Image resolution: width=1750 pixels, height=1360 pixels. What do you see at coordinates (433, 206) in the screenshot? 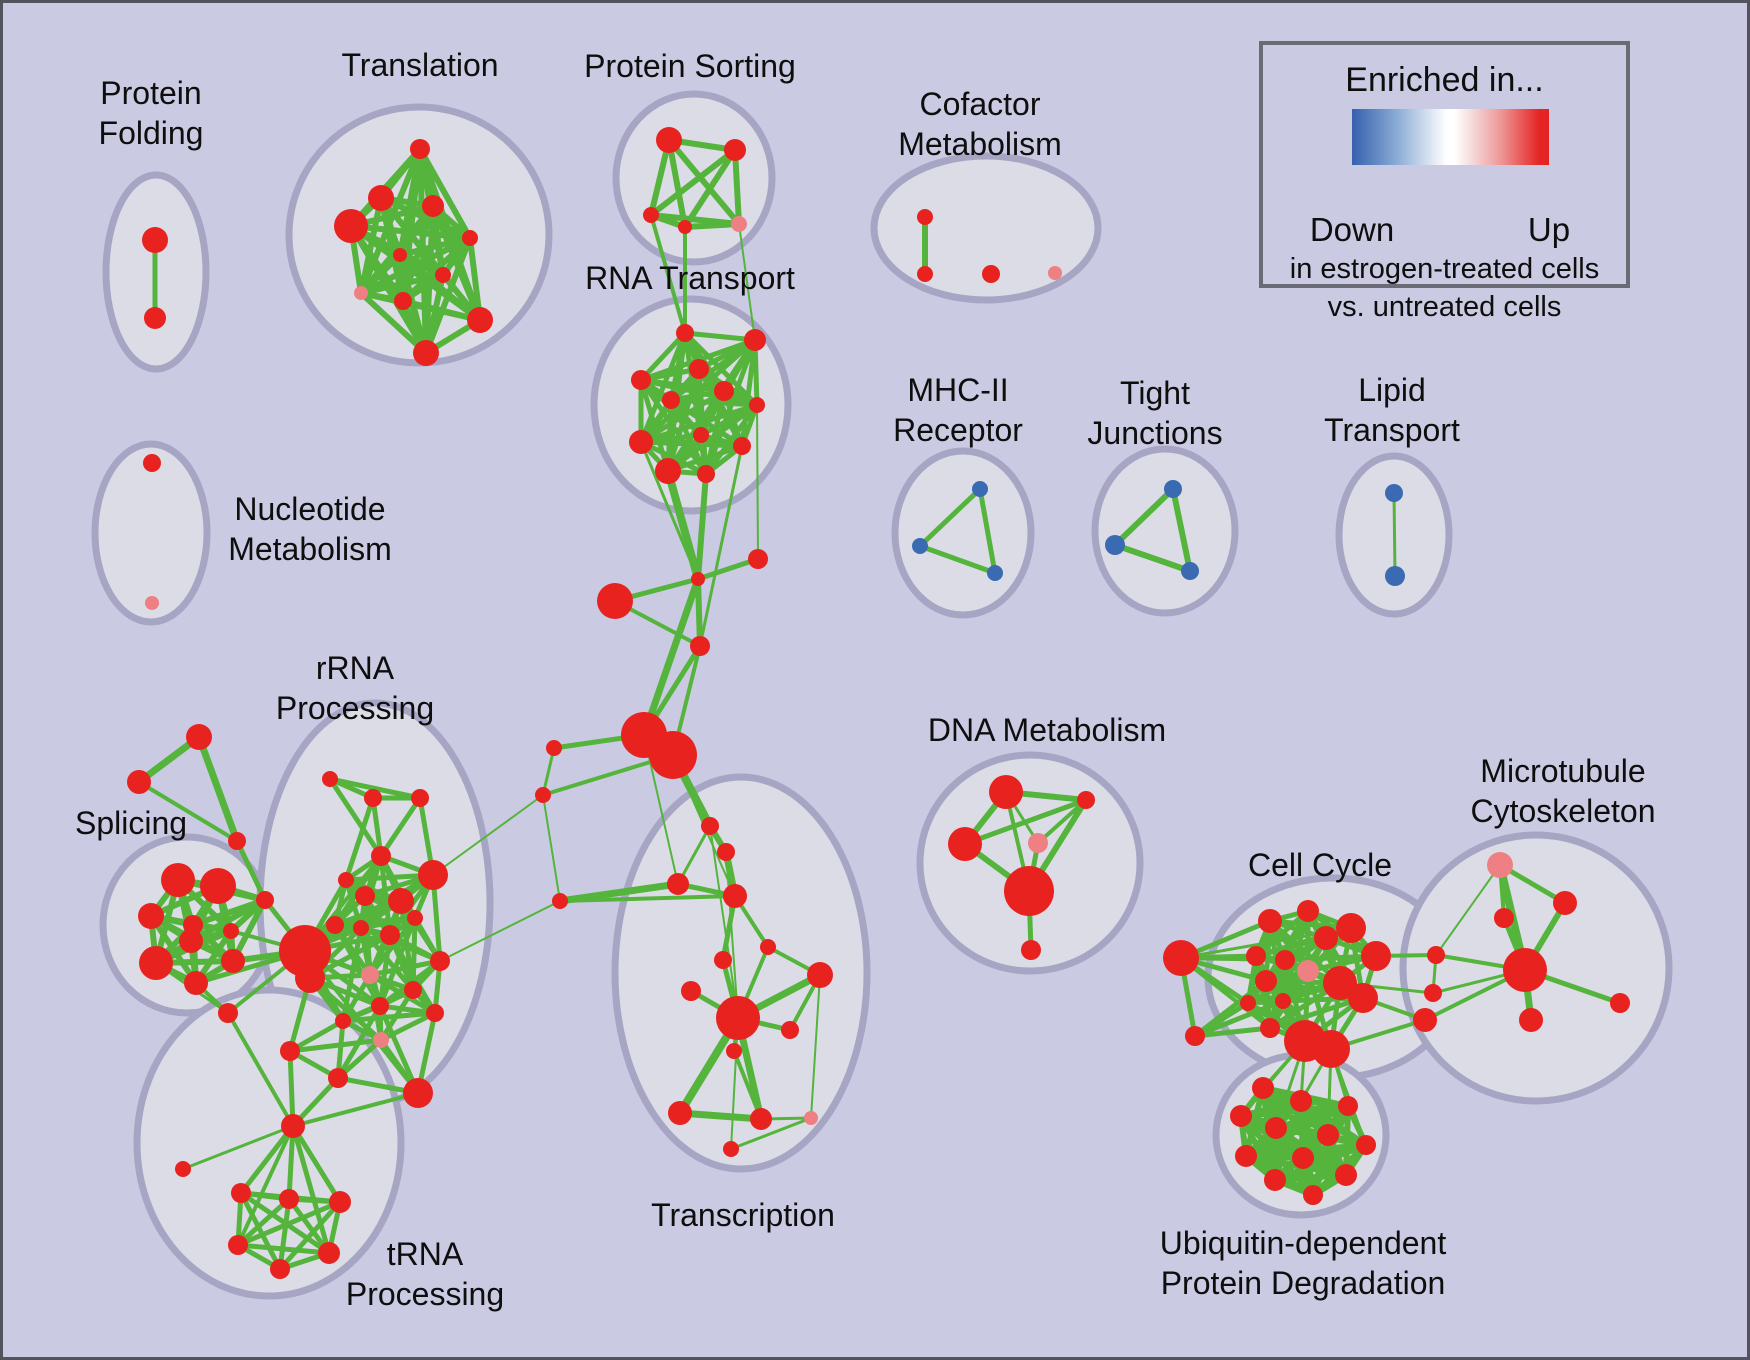
I see `node-T4` at bounding box center [433, 206].